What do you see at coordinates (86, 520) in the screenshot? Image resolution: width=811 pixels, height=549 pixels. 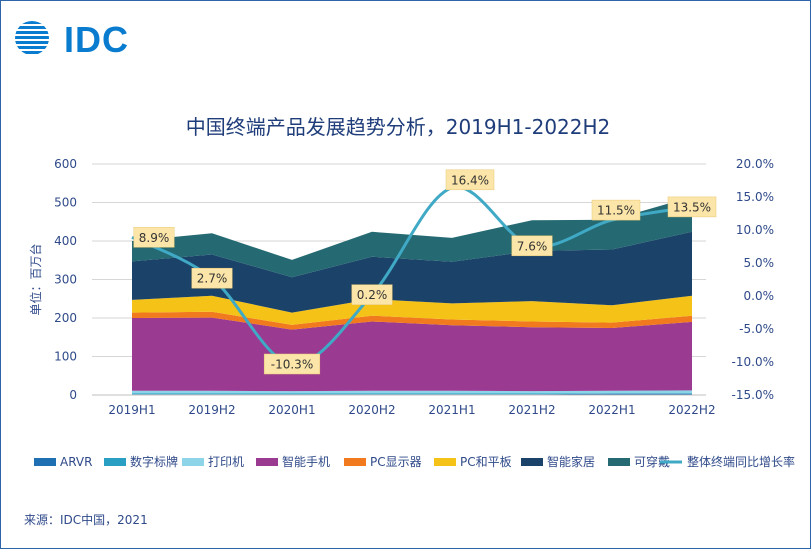 I see `source-note: 来源：IDC中国，2021` at bounding box center [86, 520].